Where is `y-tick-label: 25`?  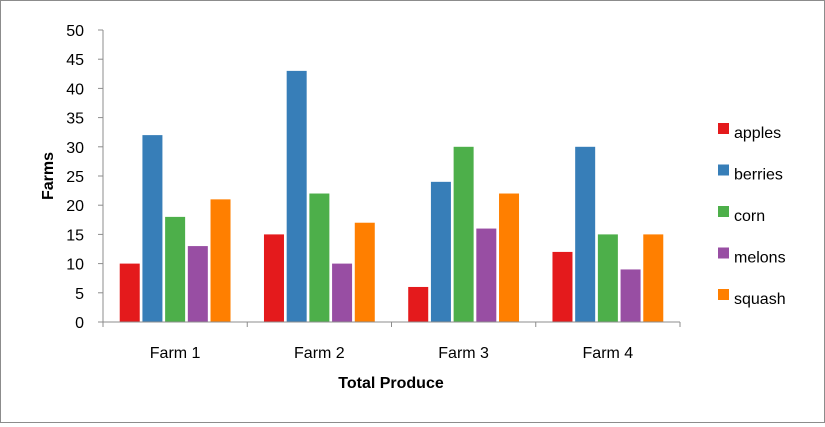
y-tick-label: 25 is located at coordinates (75, 177).